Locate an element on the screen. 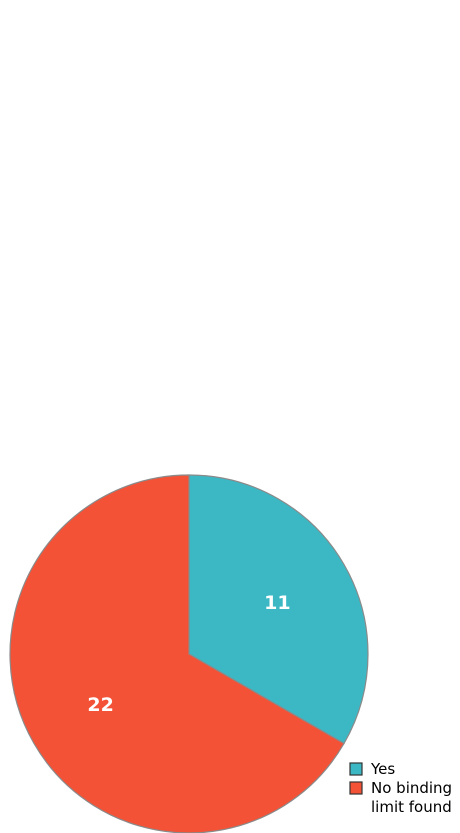  legend-label: Yes is located at coordinates (382, 769).